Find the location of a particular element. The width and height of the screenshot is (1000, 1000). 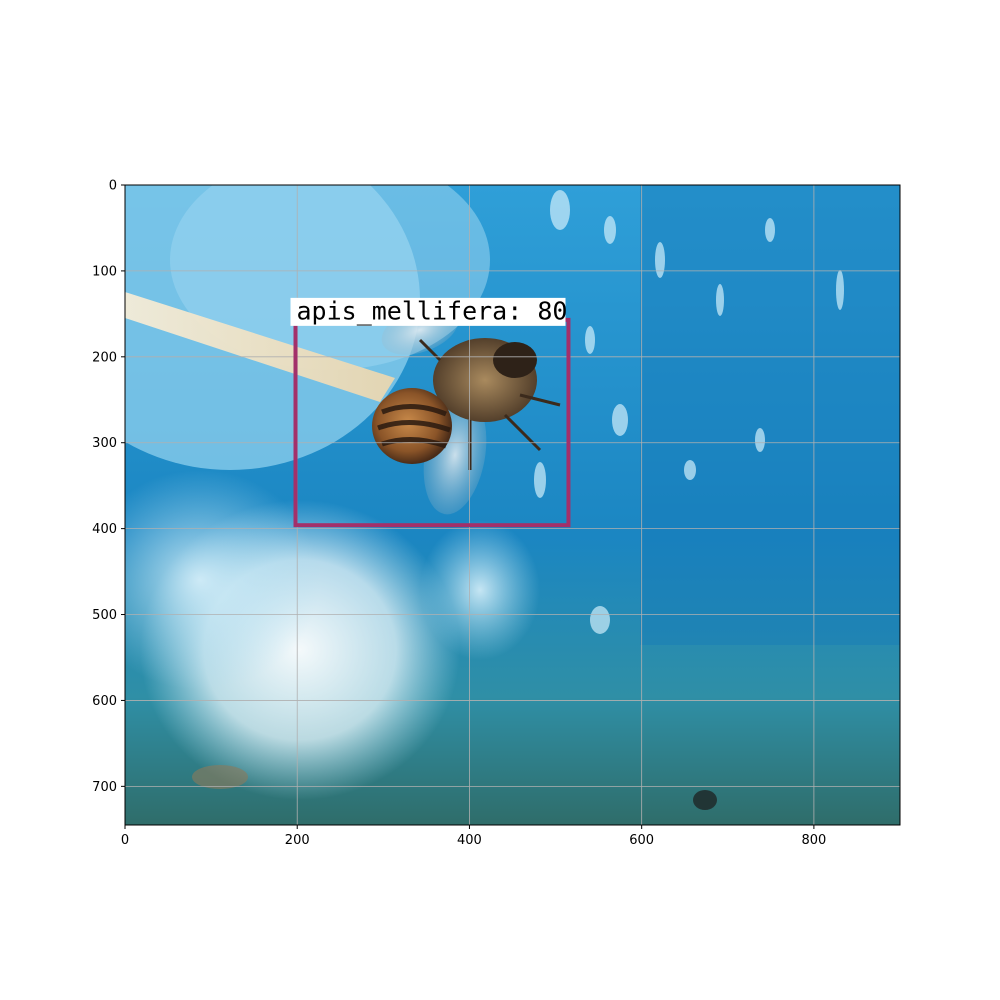

detection-label: apis_mellifera: 80 is located at coordinates (432, 310).